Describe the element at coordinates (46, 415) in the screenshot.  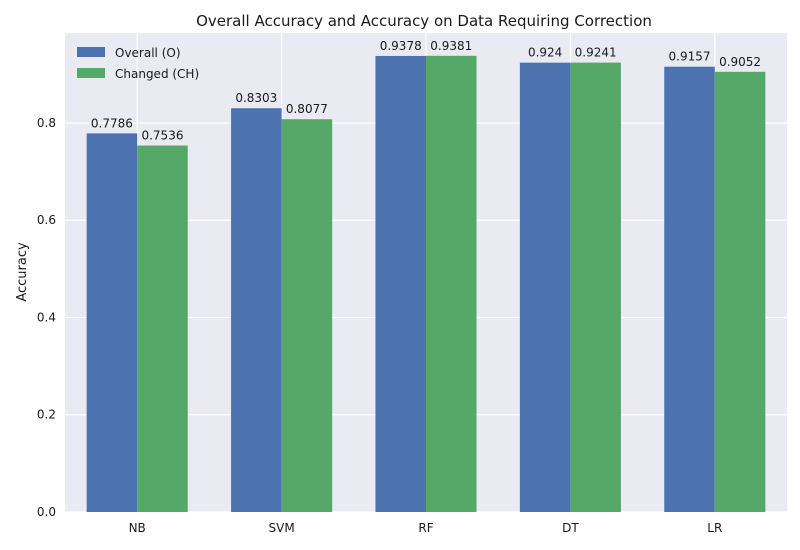
I see `y-tick-label: 0.2` at that location.